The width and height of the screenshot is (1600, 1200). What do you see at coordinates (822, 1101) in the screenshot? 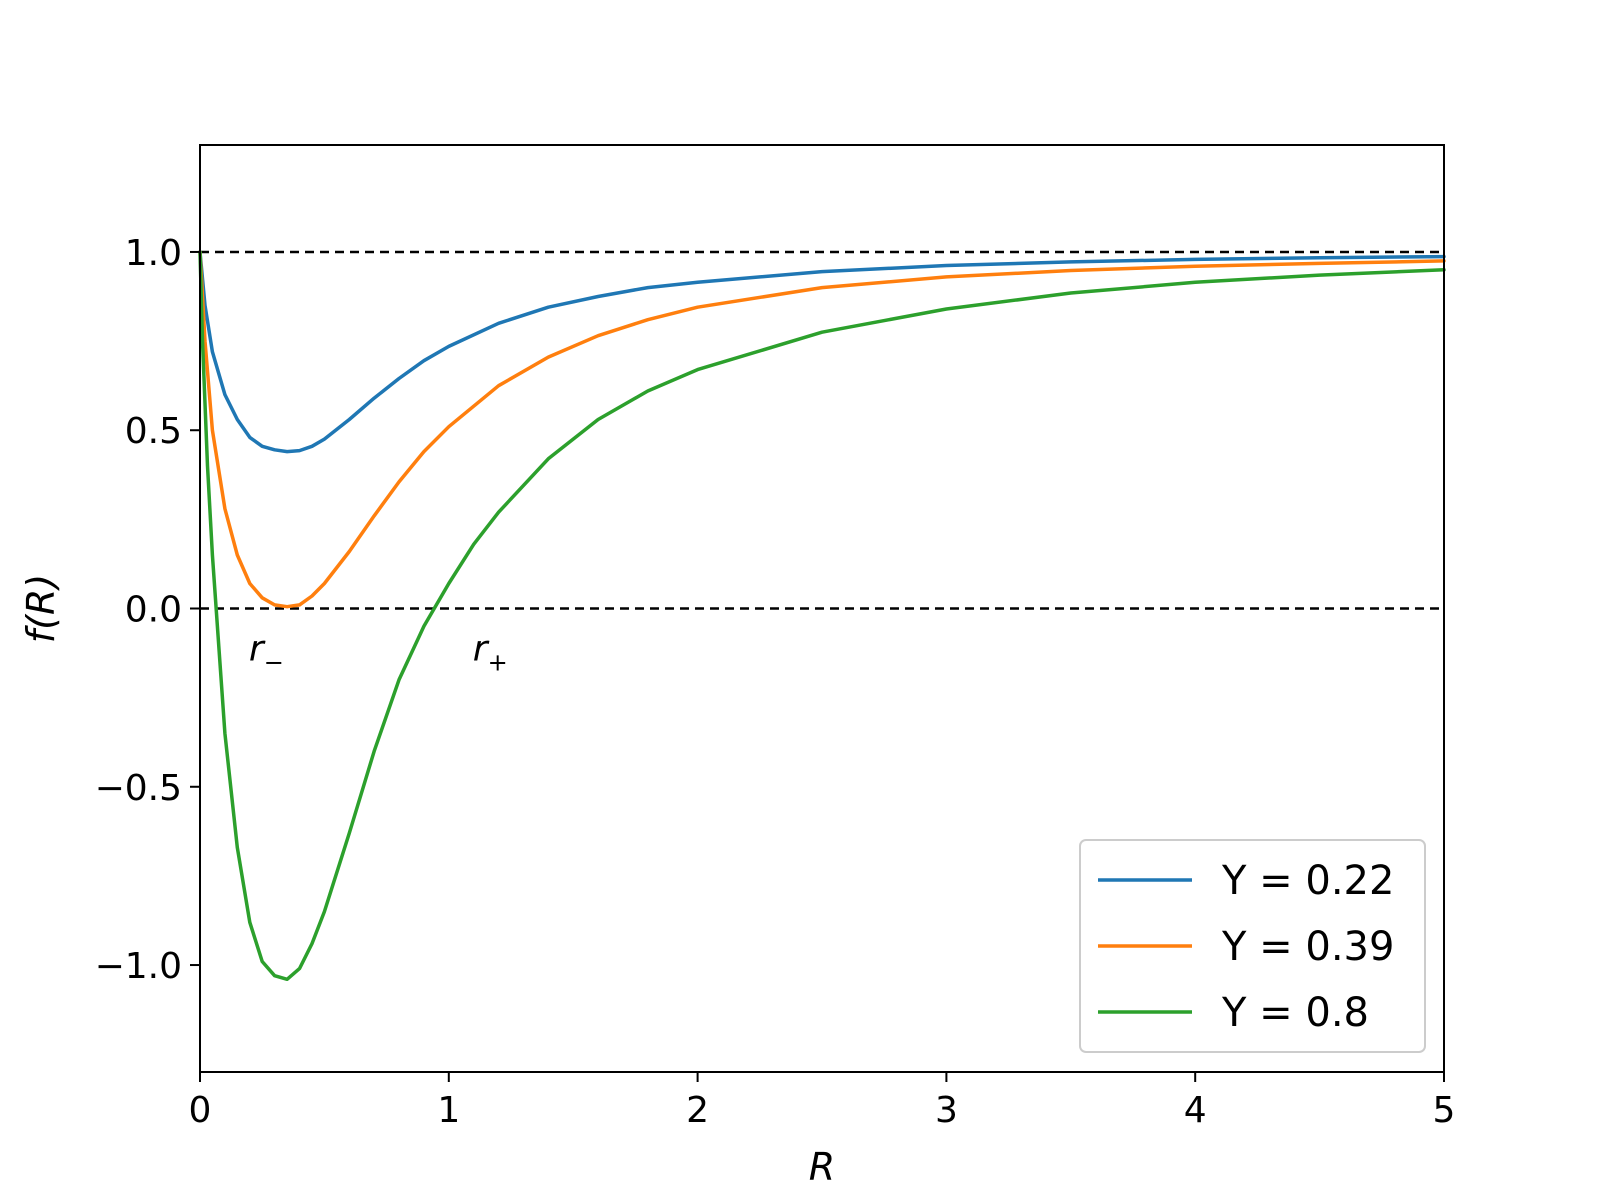
I see `x-axis: 0 1 2 3 4 5` at bounding box center [822, 1101].